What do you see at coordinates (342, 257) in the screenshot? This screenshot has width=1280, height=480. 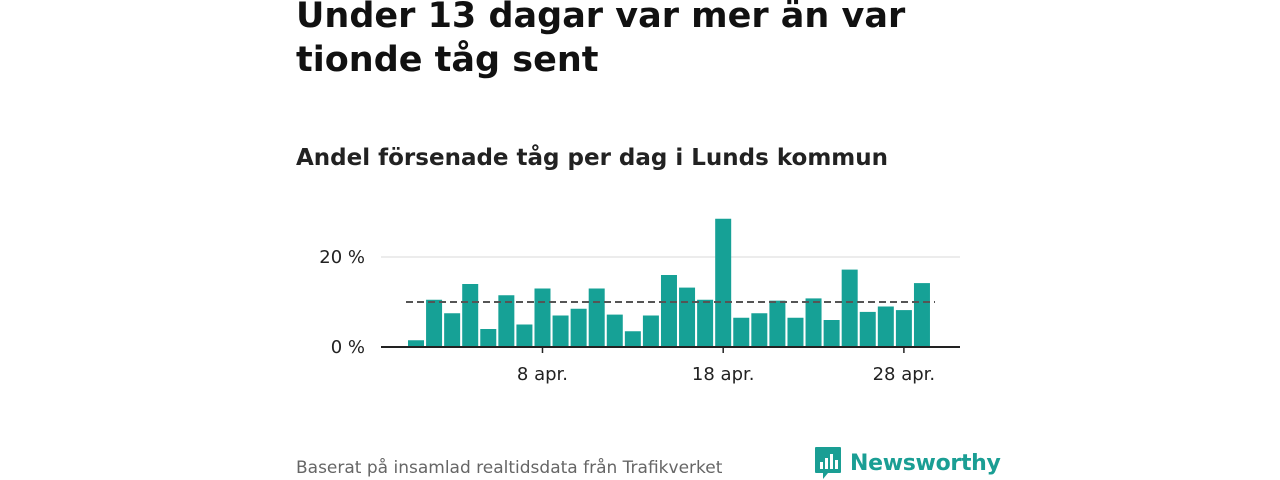 I see `y-tick-label: 20 %` at bounding box center [342, 257].